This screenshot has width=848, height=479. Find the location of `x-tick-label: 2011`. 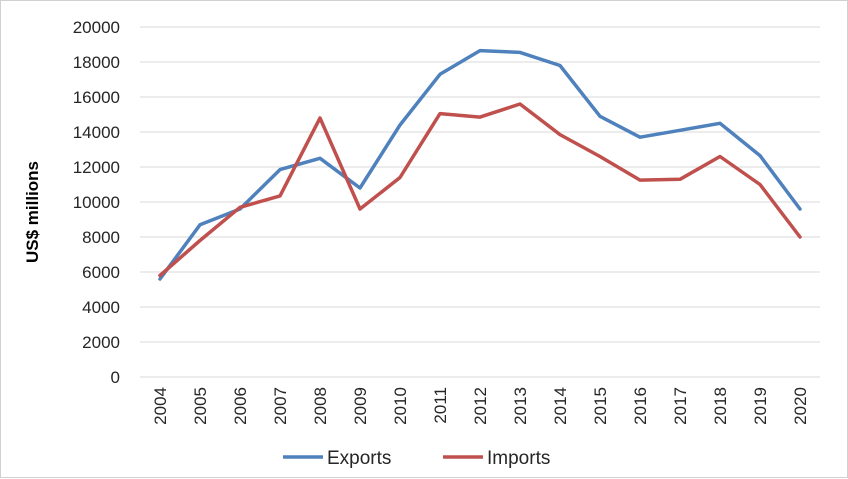

x-tick-label: 2011 is located at coordinates (440, 405).